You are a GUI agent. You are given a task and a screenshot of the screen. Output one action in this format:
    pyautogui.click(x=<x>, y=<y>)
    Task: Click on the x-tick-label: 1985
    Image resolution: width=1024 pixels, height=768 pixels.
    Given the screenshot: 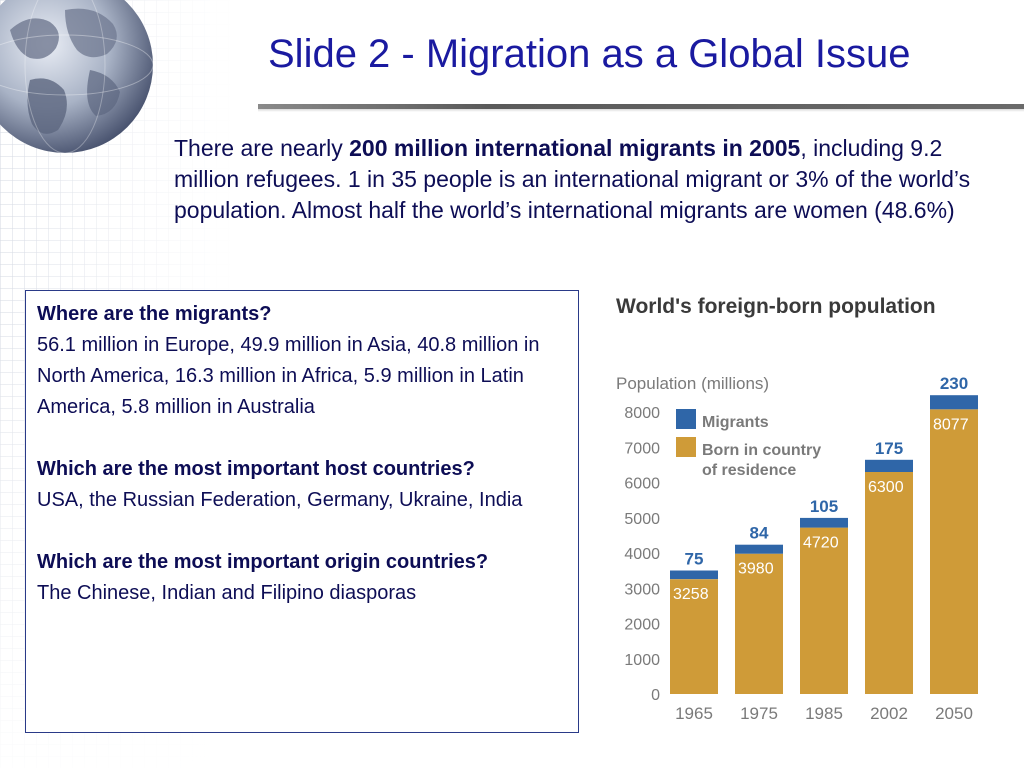 What is the action you would take?
    pyautogui.click(x=824, y=713)
    